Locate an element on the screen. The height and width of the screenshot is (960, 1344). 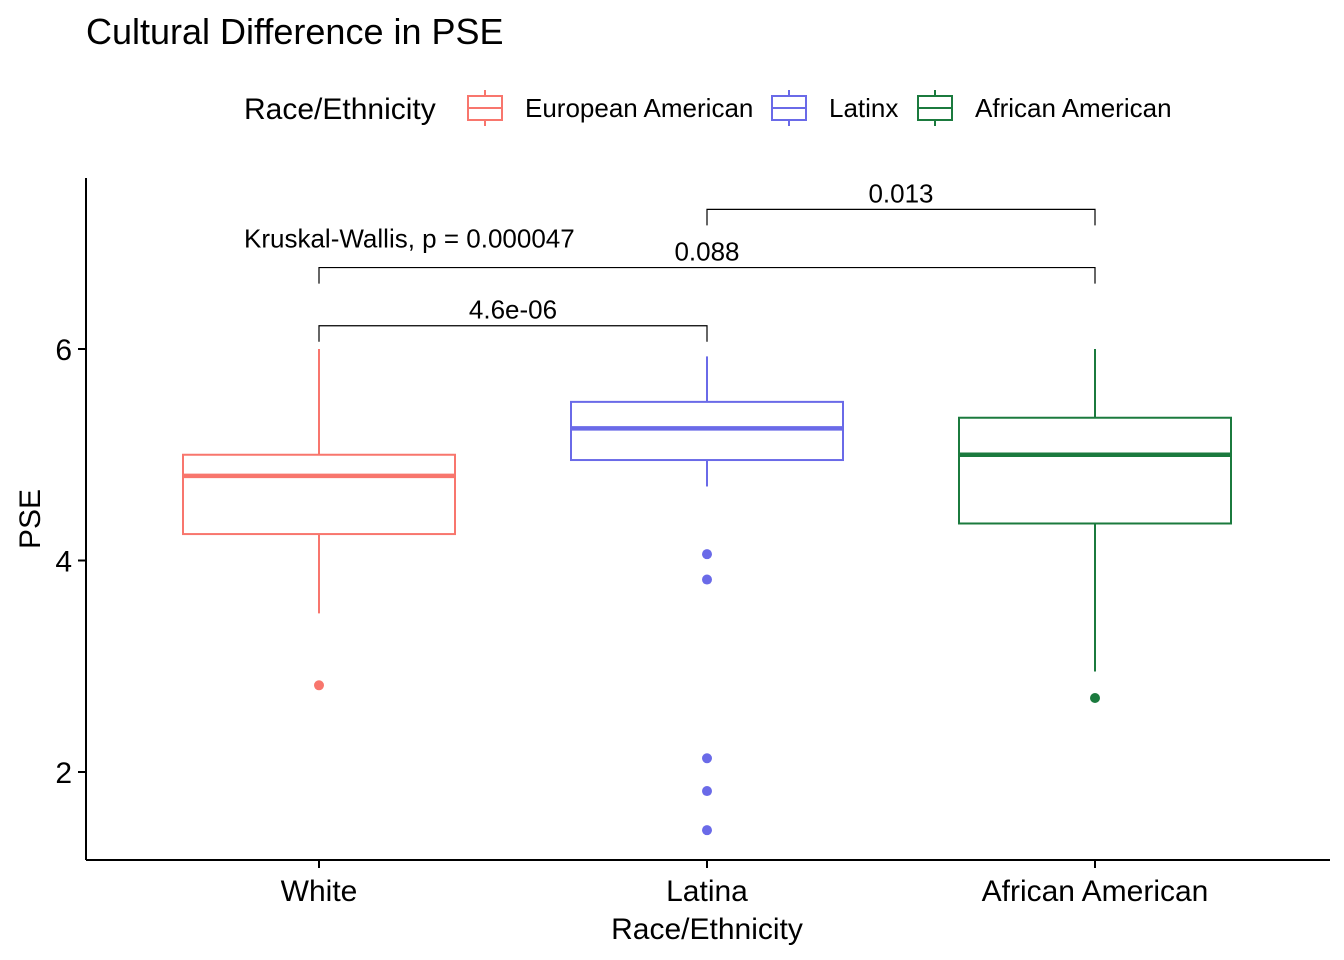
comparison-bracket: 0.088 is located at coordinates (707, 260).